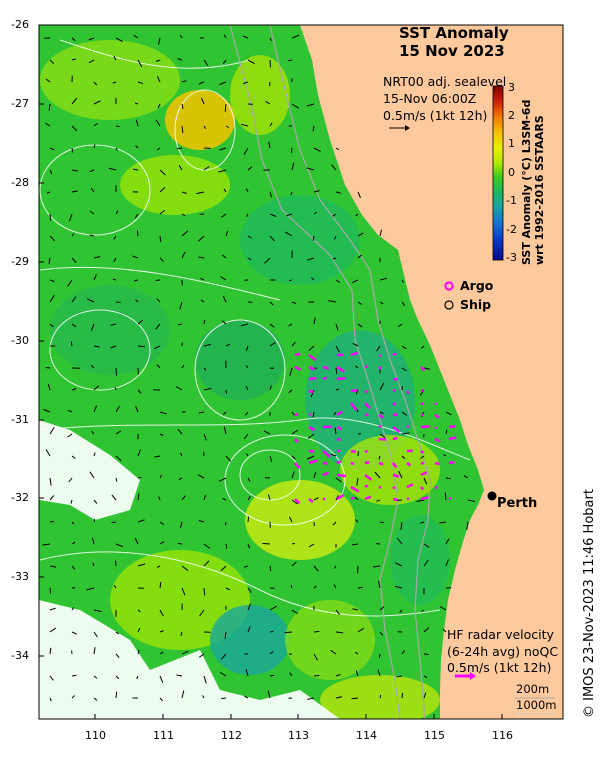 Image resolution: width=605 pixels, height=759 pixels. What do you see at coordinates (95, 735) in the screenshot?
I see `lon-tick-label: 110` at bounding box center [95, 735].